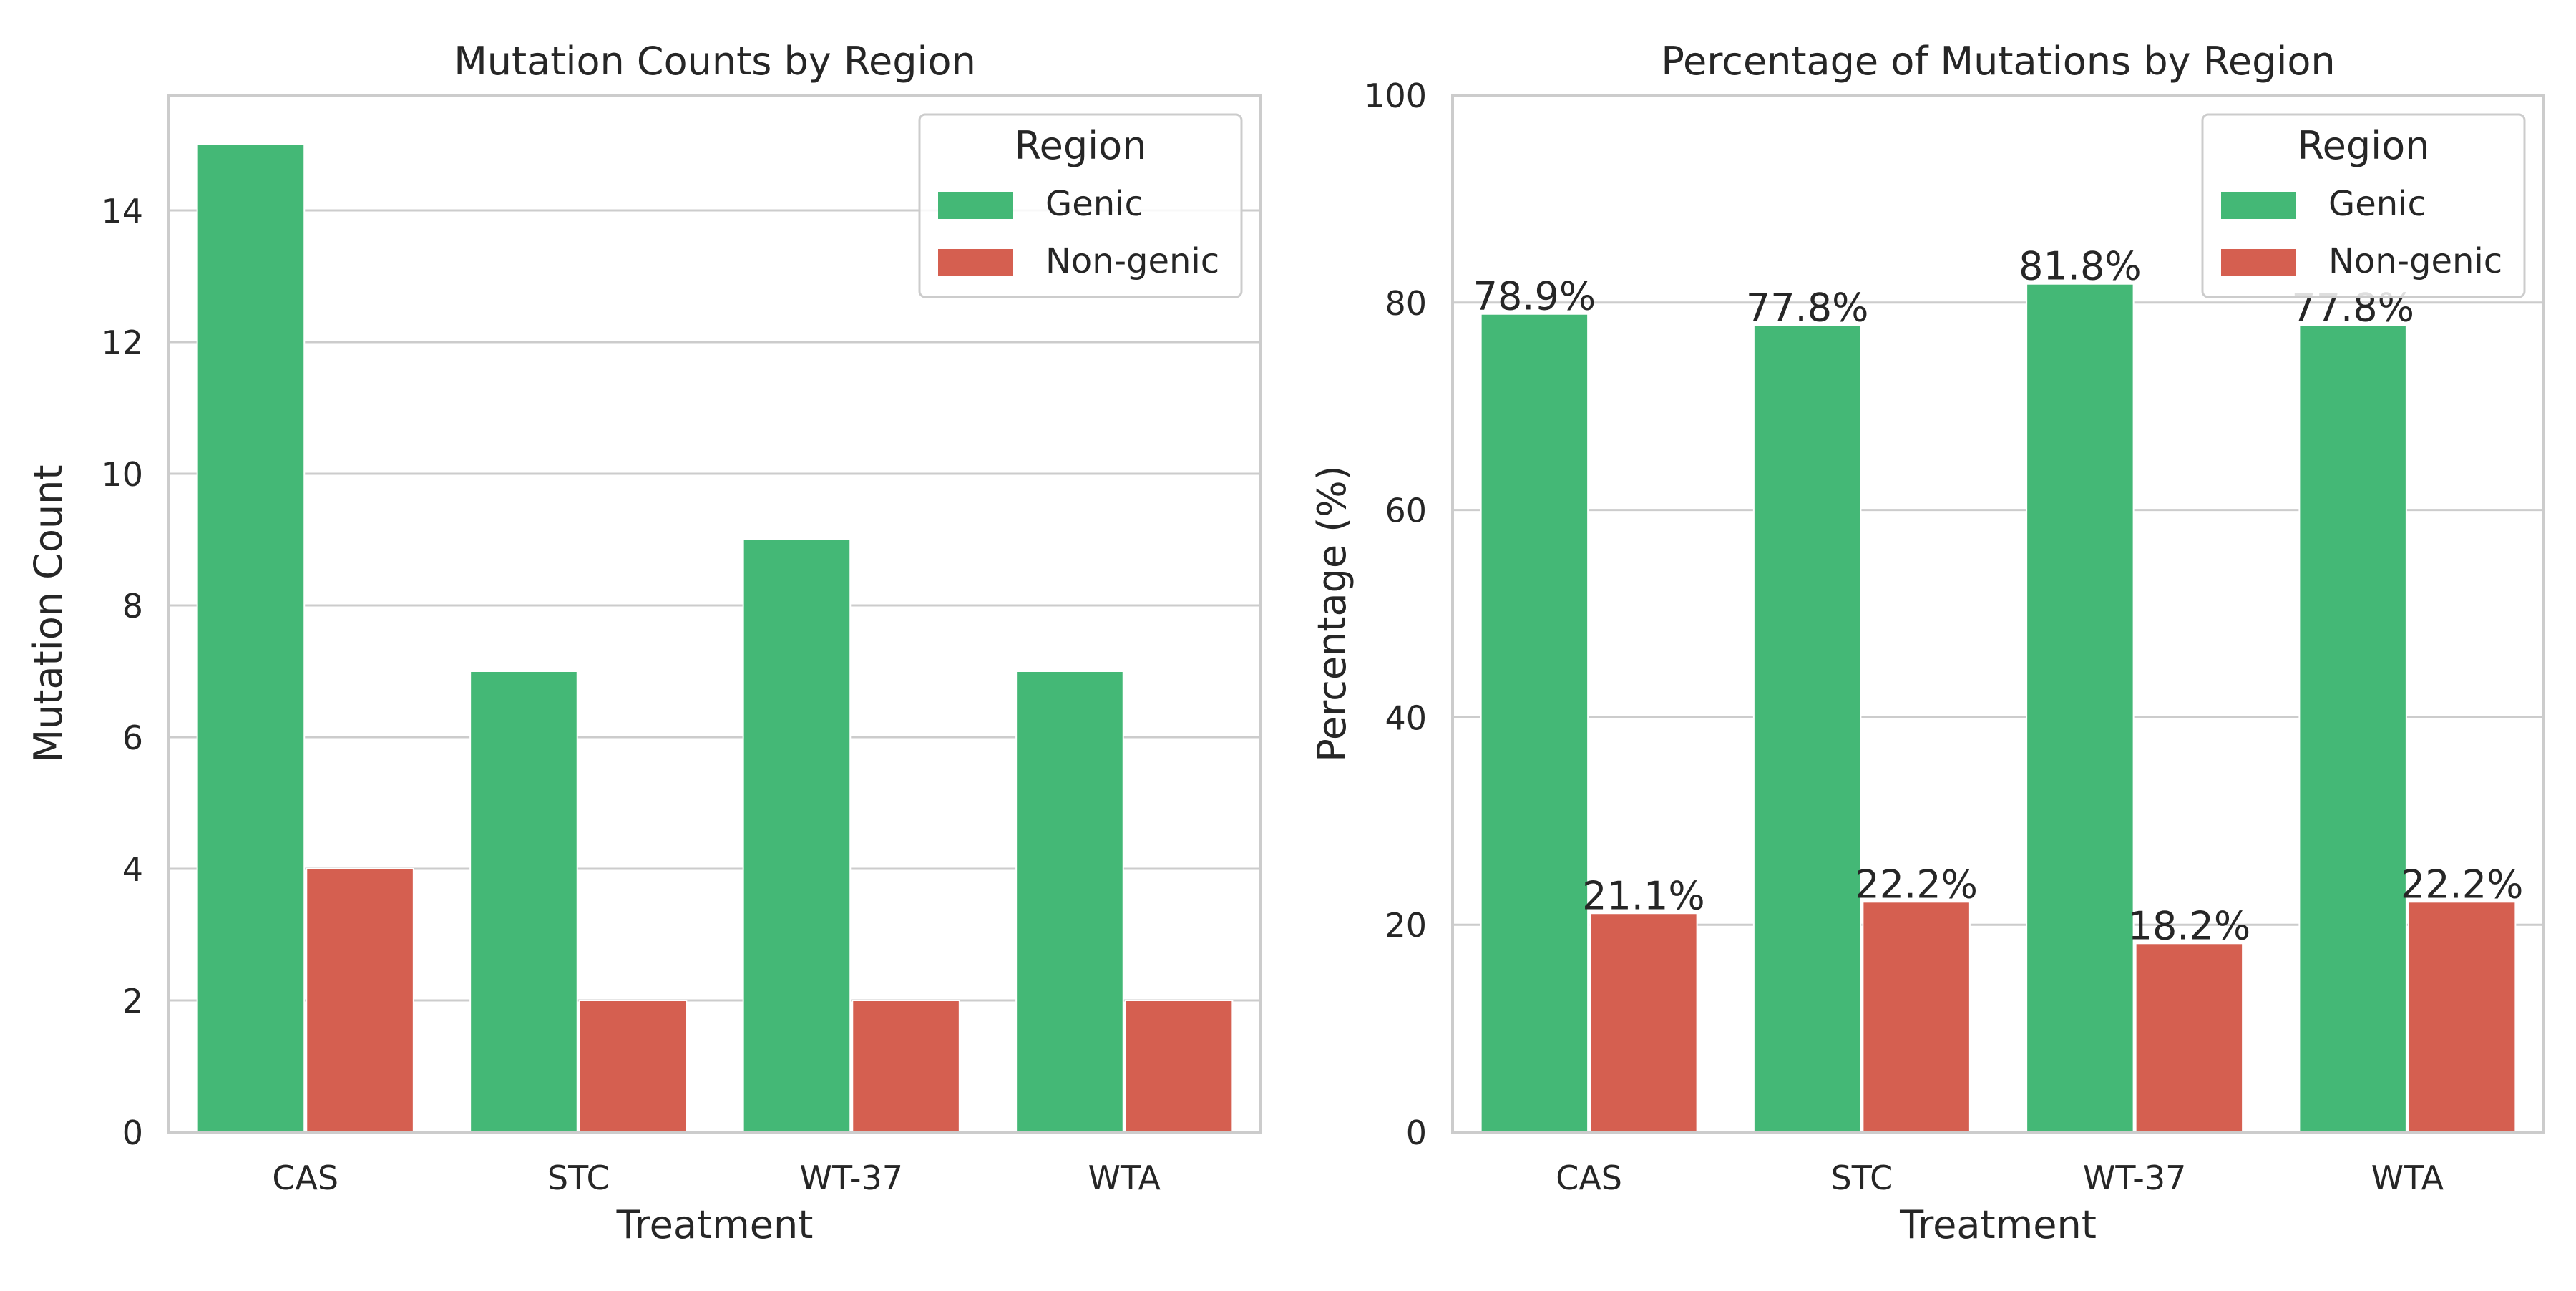  I want to click on y-tick-label: 14, so click(122, 211).